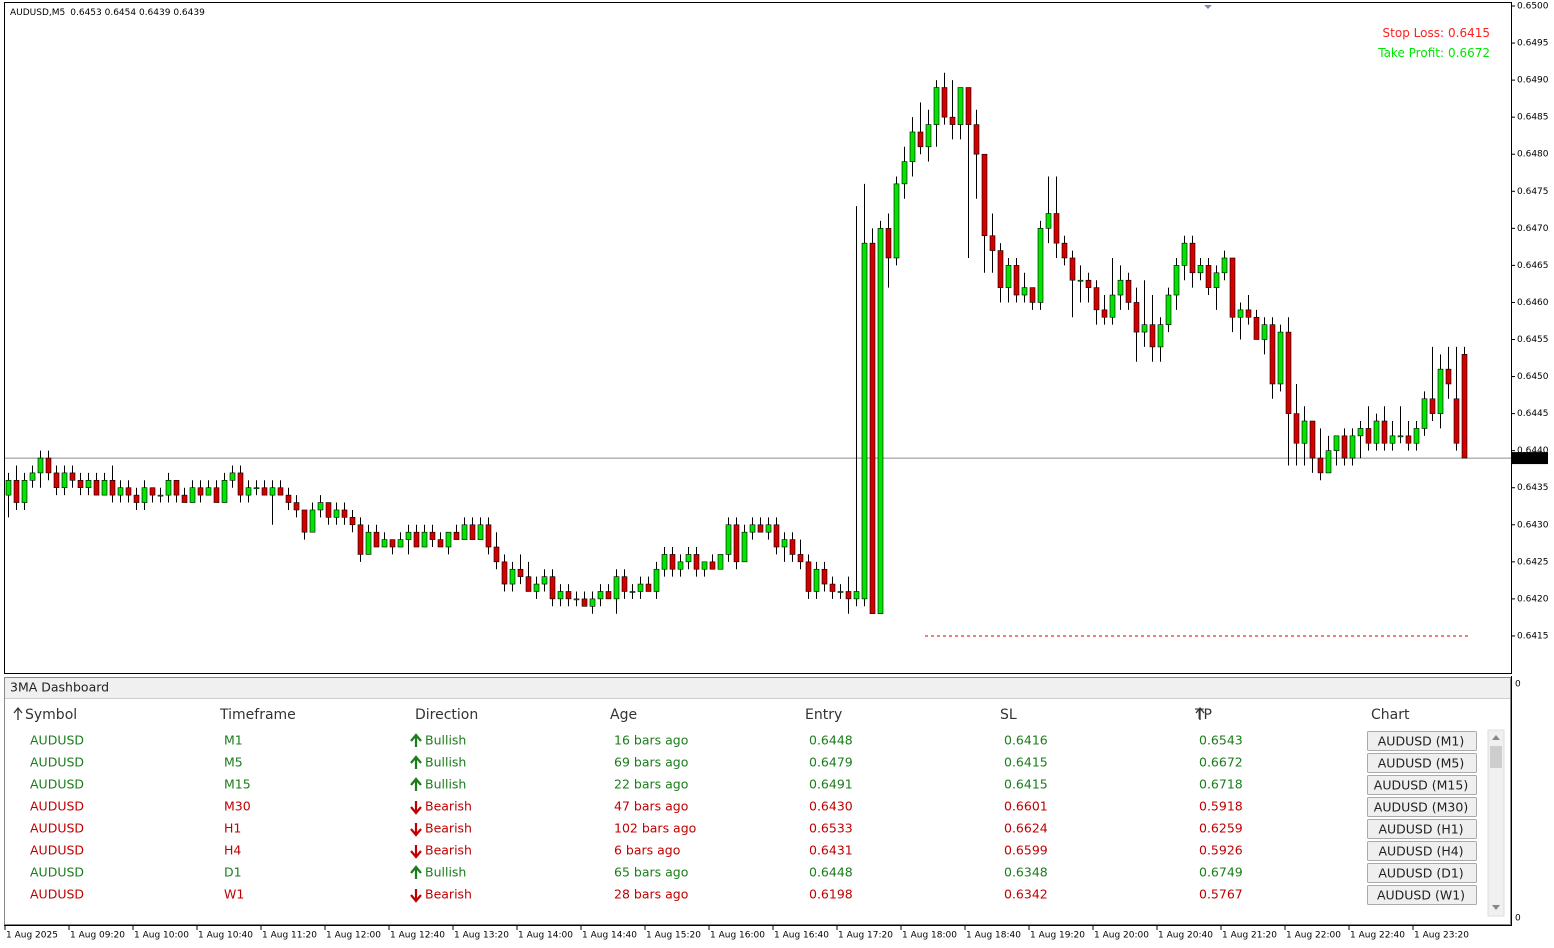 This screenshot has height=948, width=1554. What do you see at coordinates (993, 936) in the screenshot?
I see `x-tick-label: 1 Aug 18:40` at bounding box center [993, 936].